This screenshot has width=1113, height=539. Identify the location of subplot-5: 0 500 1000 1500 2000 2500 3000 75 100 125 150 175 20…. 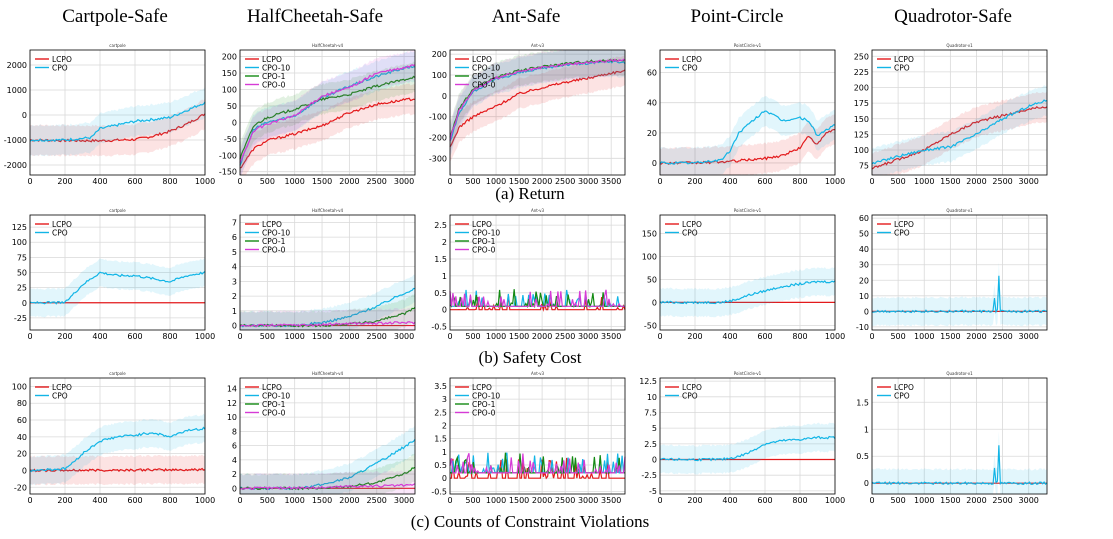
(951, 114).